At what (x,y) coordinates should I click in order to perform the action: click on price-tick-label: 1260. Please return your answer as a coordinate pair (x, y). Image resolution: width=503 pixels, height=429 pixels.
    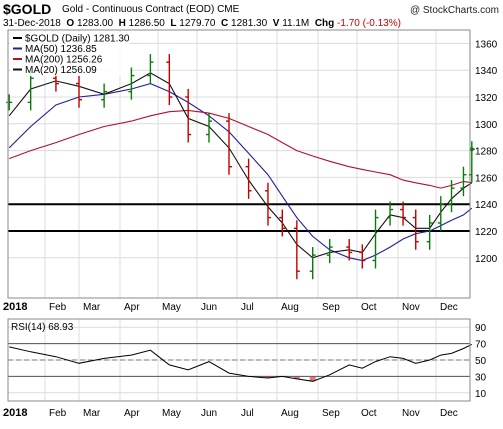
    Looking at the image, I should click on (486, 178).